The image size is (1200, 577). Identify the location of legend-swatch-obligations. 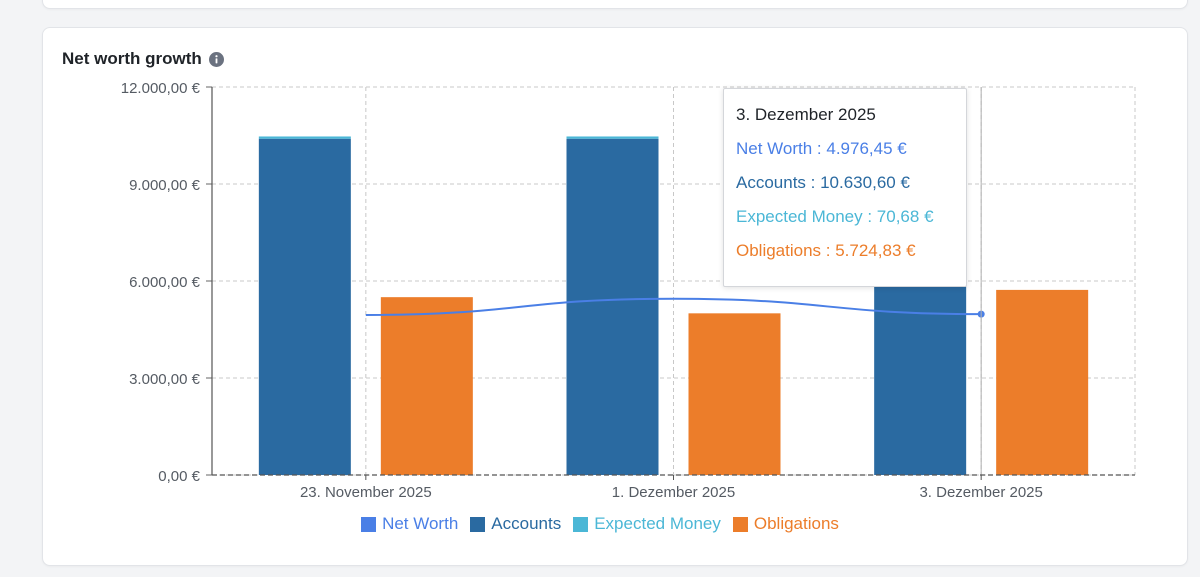
(740, 524).